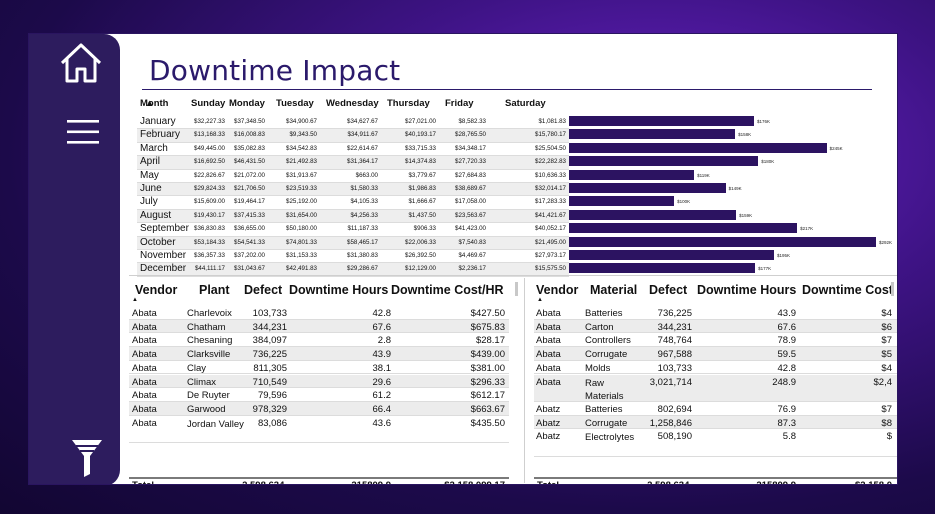  What do you see at coordinates (886, 368) in the screenshot?
I see `table-cell: $4` at bounding box center [886, 368].